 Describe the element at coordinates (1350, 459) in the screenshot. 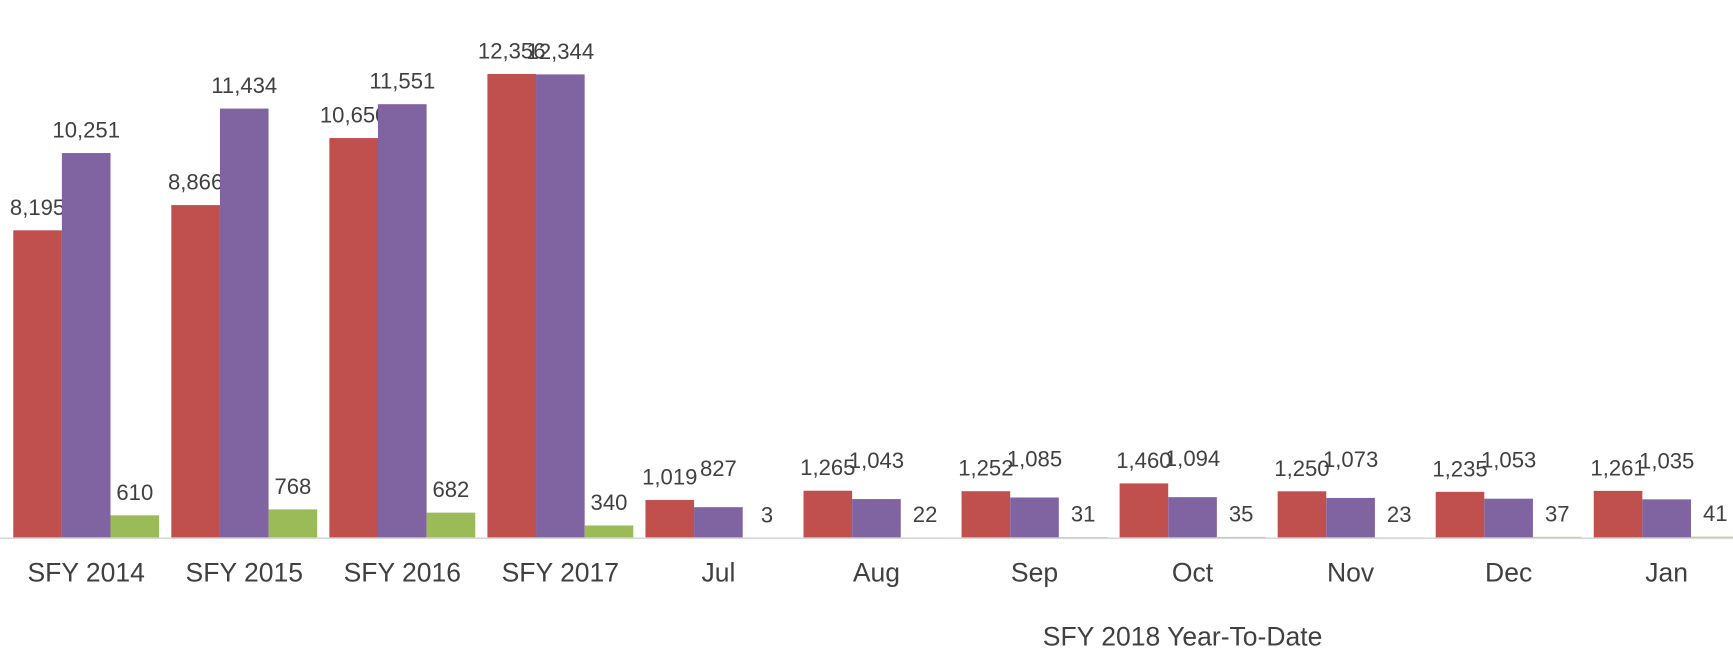

I see `data-label: 1,073` at that location.